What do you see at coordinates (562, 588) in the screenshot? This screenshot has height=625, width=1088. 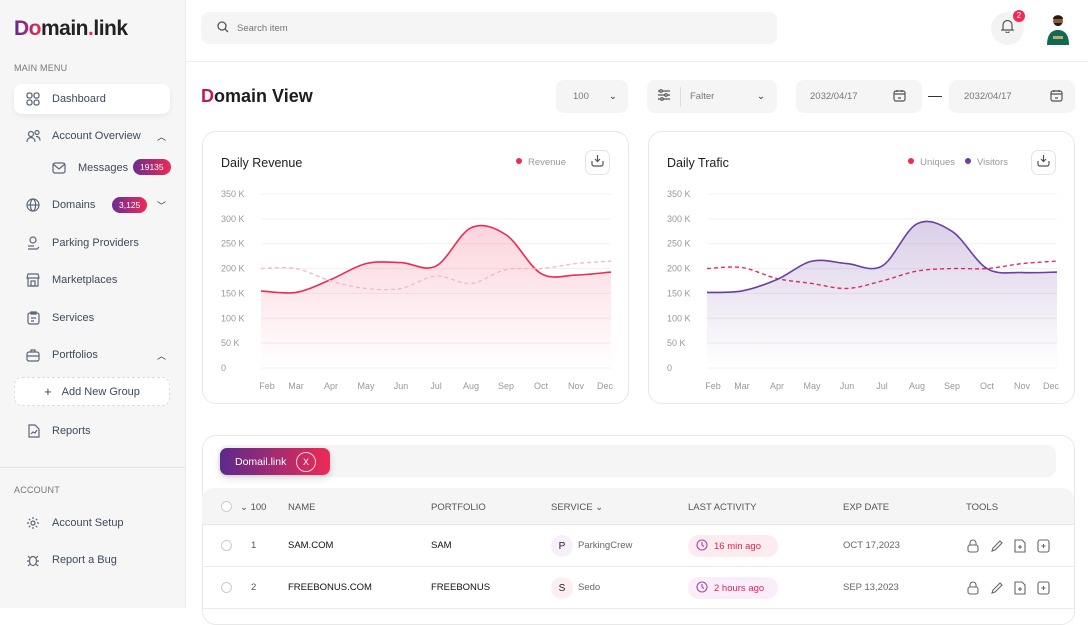 I see `service-avatar: S` at bounding box center [562, 588].